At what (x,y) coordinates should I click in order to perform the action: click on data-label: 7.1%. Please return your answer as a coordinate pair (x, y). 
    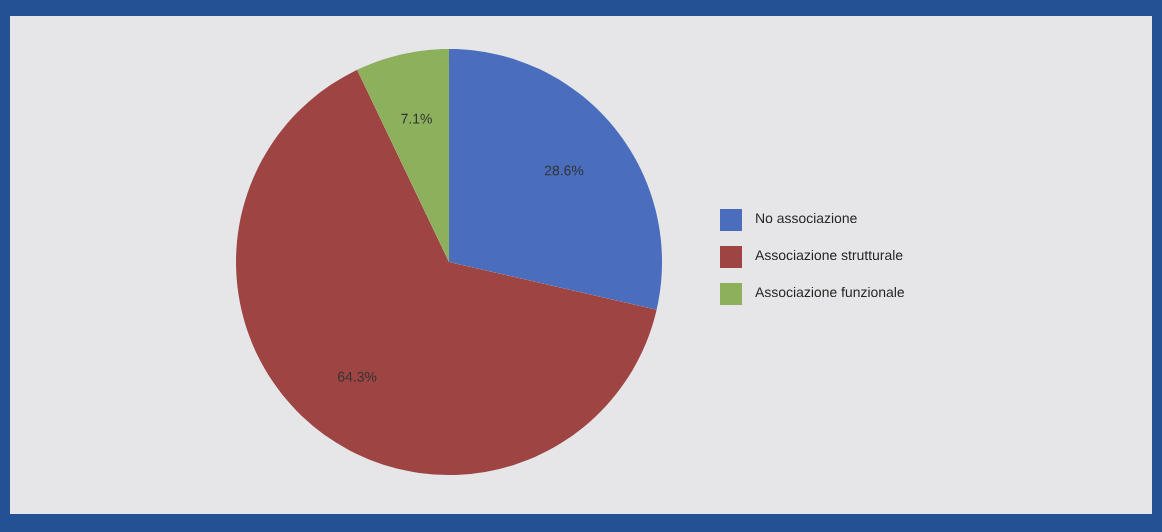
    Looking at the image, I should click on (416, 118).